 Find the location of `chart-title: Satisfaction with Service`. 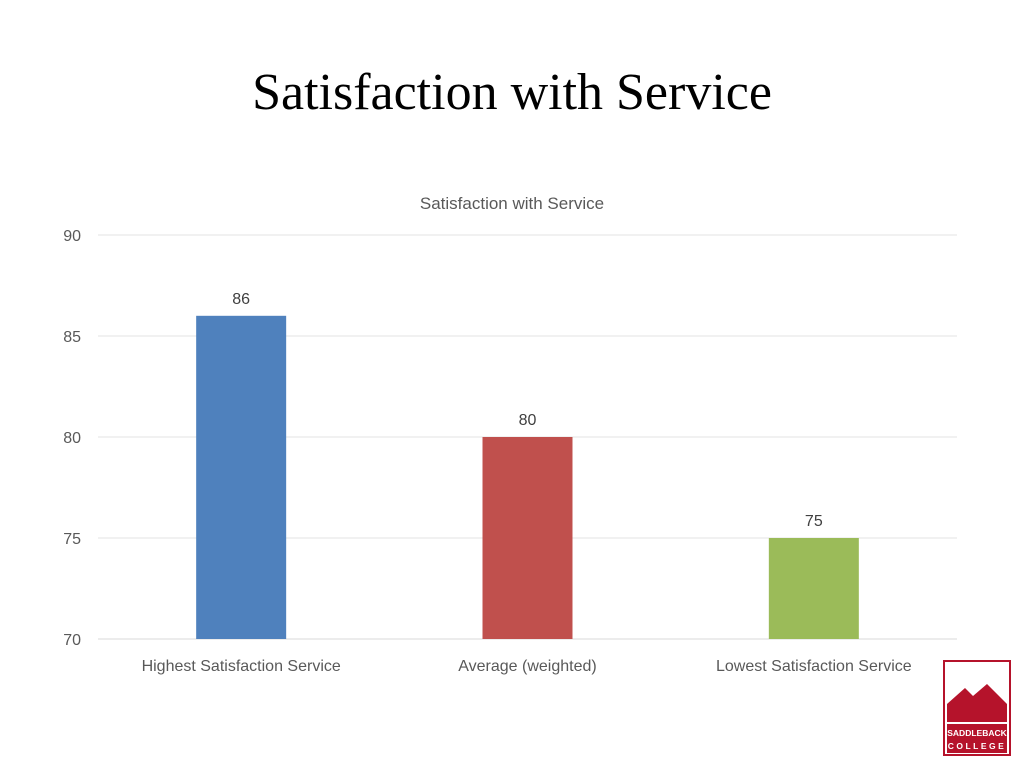

chart-title: Satisfaction with Service is located at coordinates (512, 203).